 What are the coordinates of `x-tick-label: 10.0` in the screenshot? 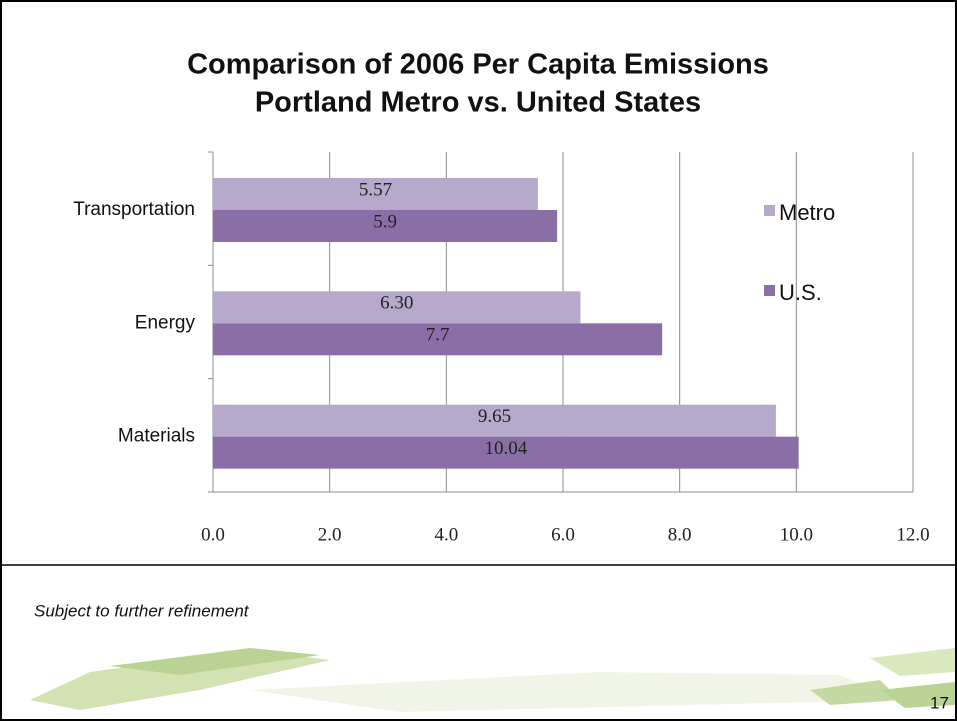 It's located at (796, 534).